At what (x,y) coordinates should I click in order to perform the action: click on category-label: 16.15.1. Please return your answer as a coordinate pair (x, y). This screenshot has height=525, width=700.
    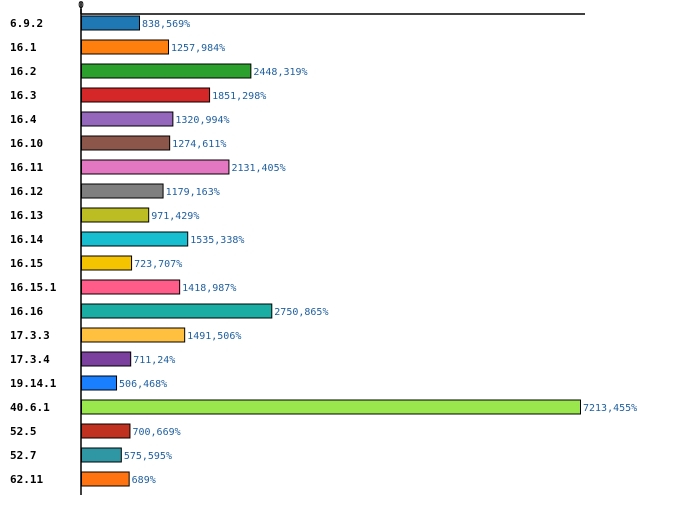
    Looking at the image, I should click on (33, 287).